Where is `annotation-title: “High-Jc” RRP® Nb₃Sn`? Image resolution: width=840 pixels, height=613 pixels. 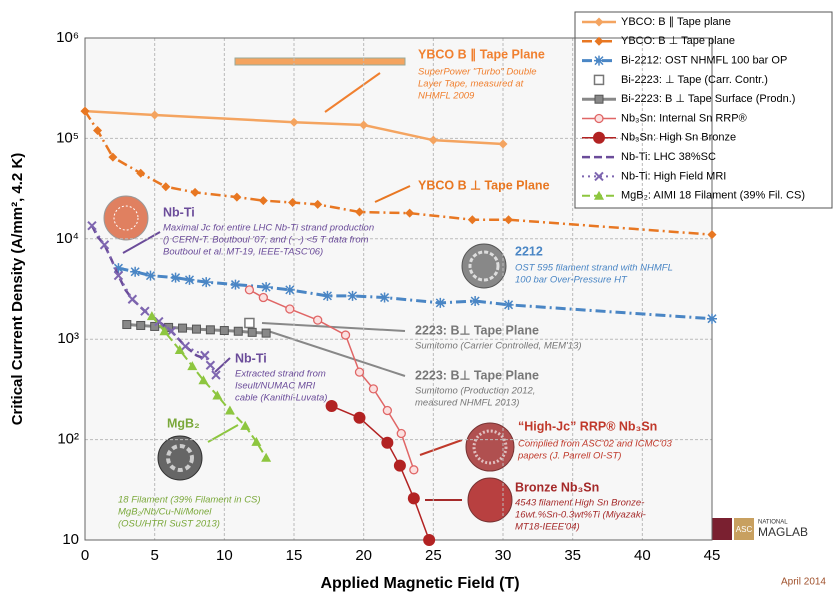 annotation-title: “High-Jc” RRP® Nb₃Sn is located at coordinates (587, 426).